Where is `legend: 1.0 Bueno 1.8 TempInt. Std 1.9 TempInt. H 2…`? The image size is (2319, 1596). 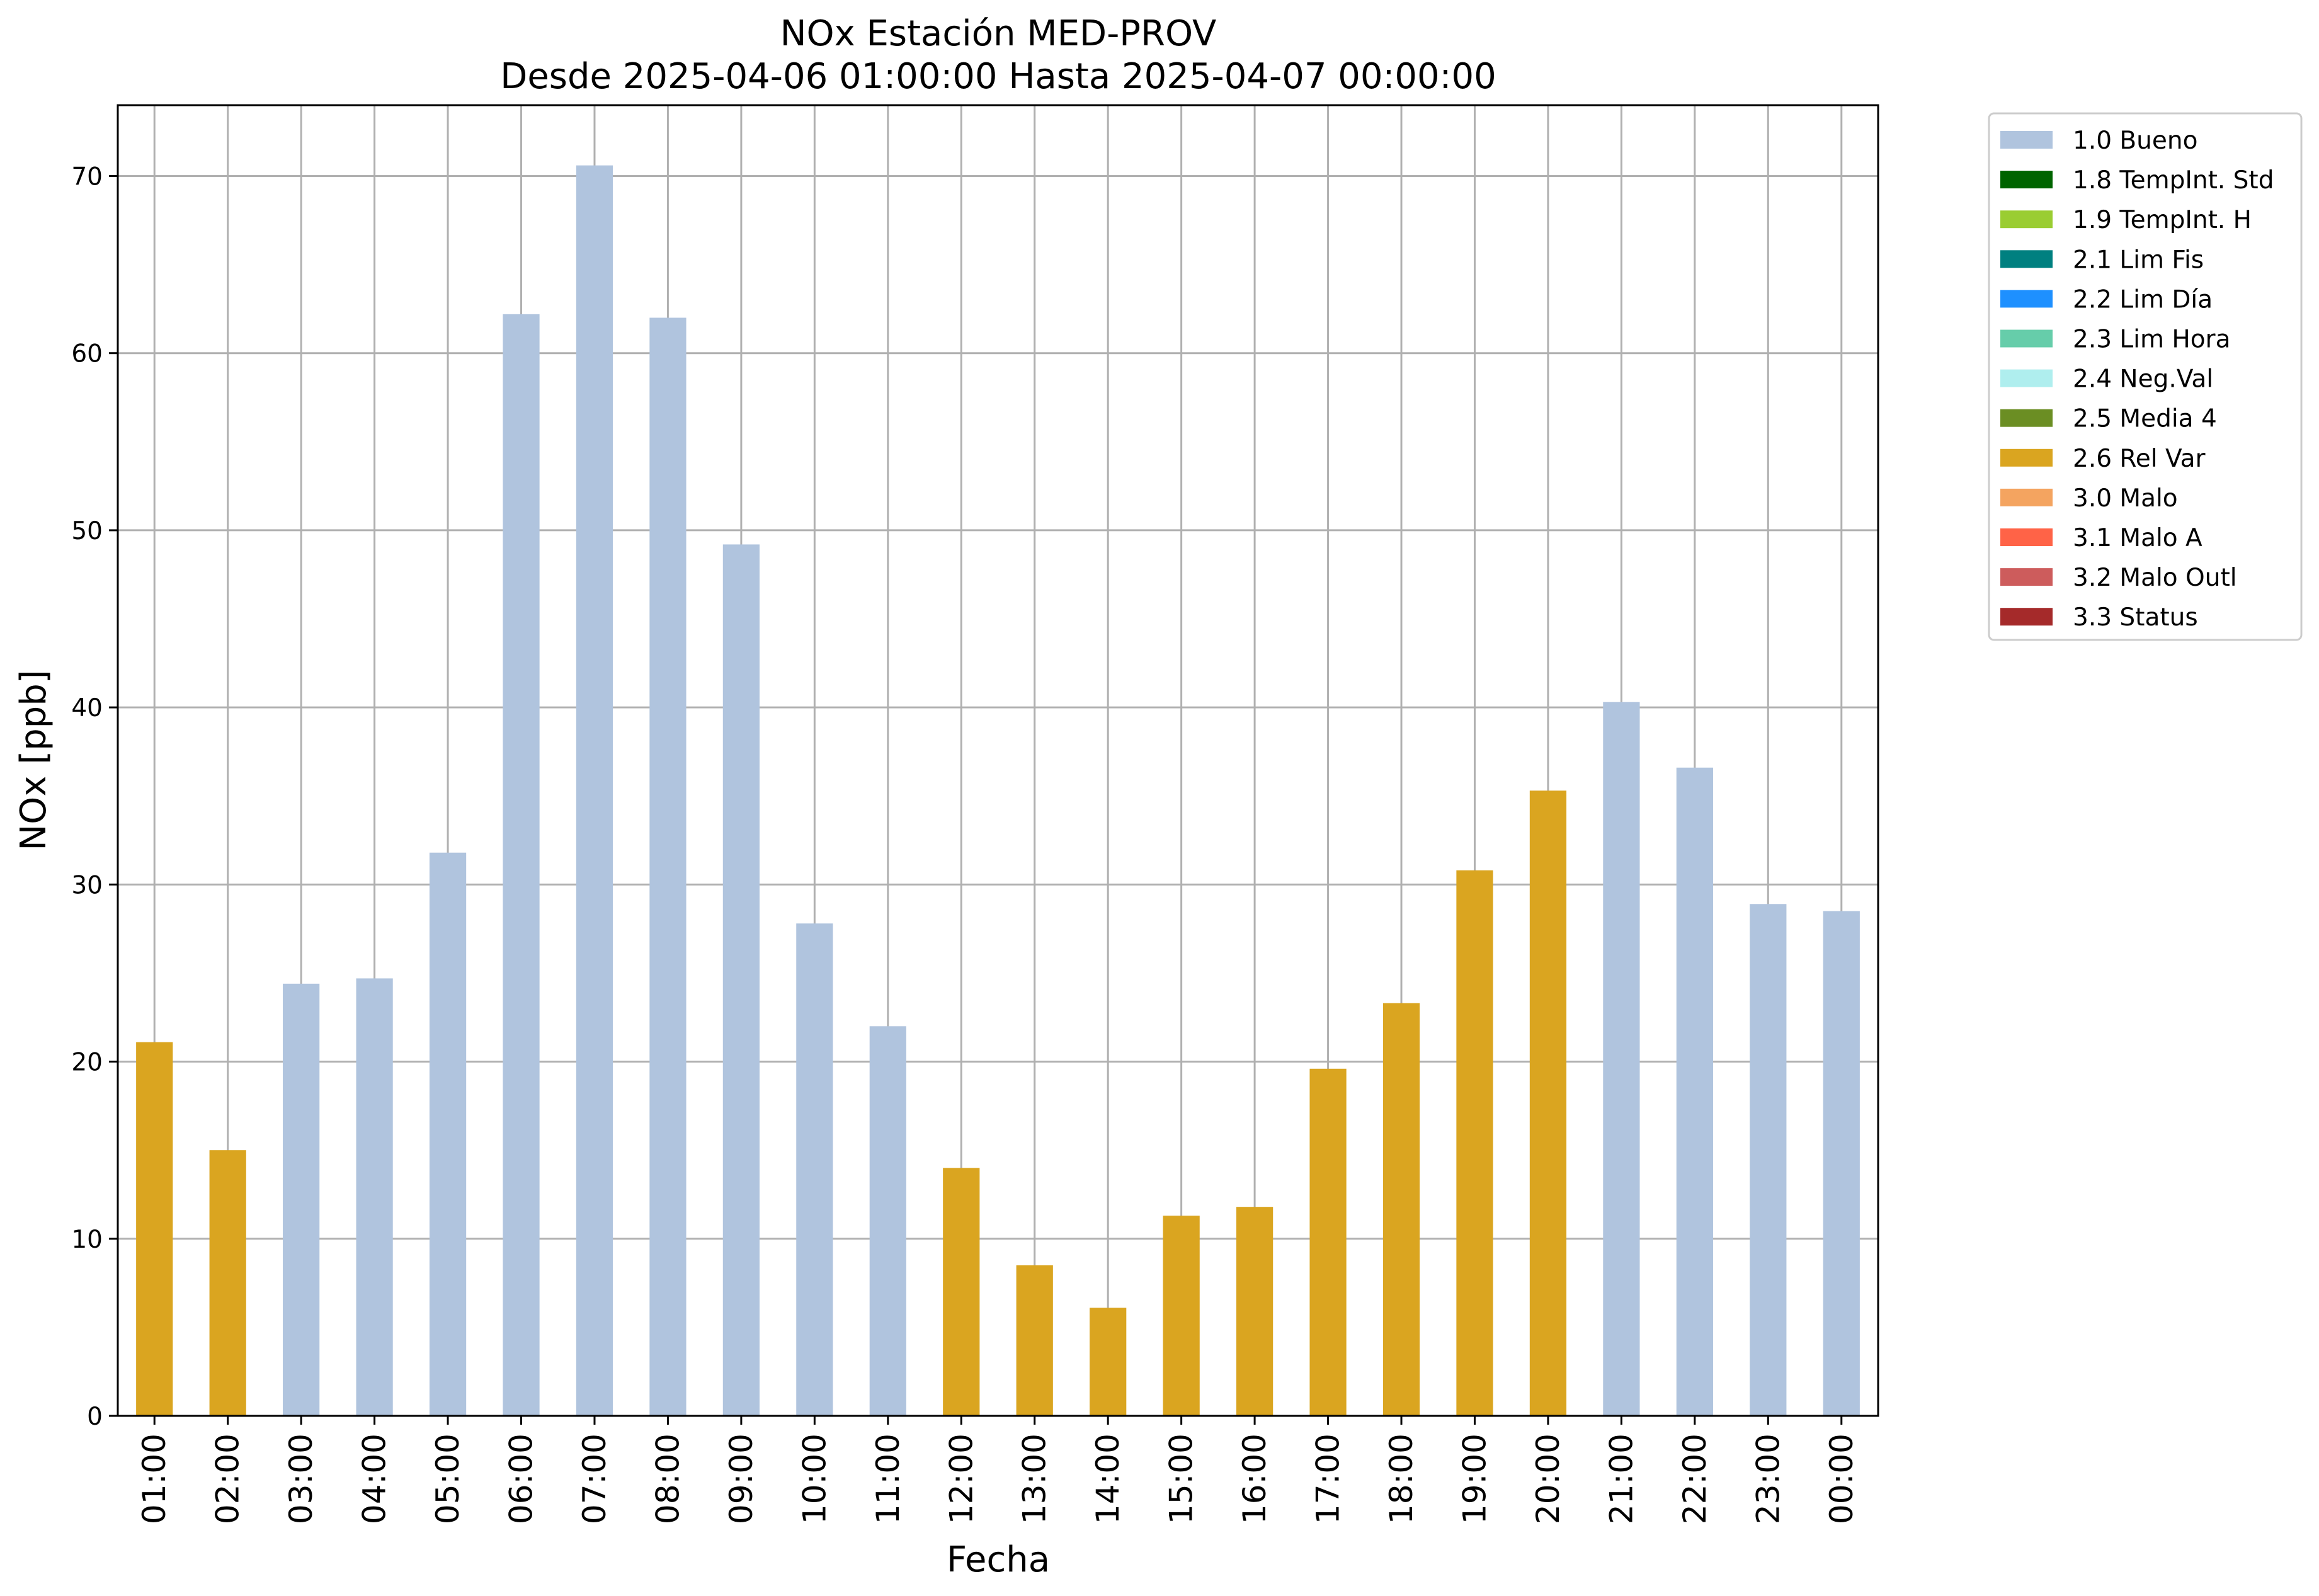
legend: 1.0 Bueno 1.8 TempInt. Std 1.9 TempInt. H 2… is located at coordinates (2145, 376).